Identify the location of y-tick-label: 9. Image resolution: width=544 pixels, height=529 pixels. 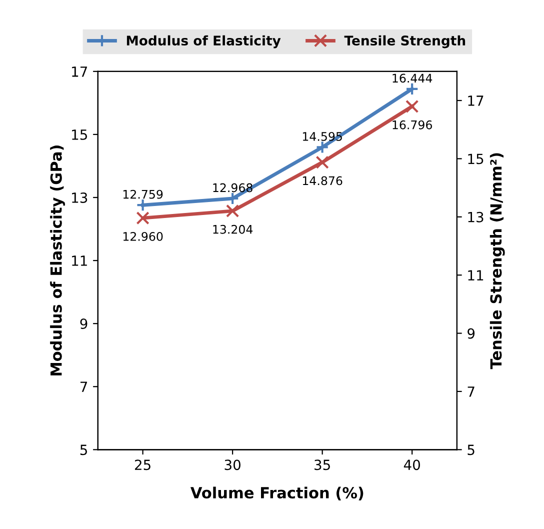
(84, 324).